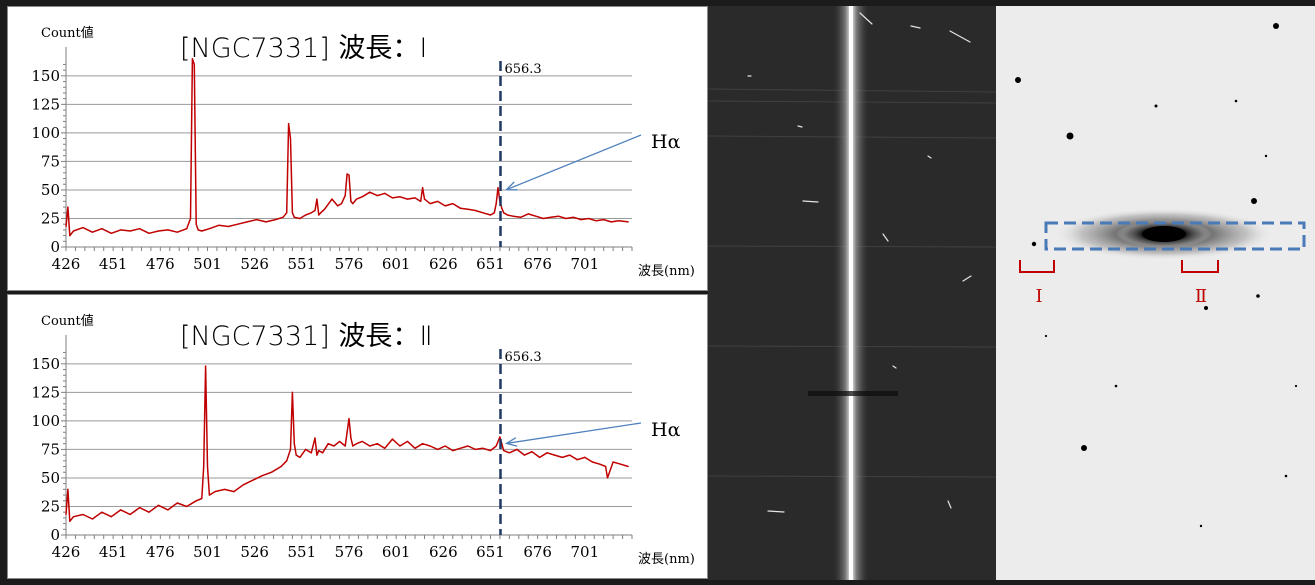 This screenshot has height=585, width=1315. Describe the element at coordinates (302, 552) in the screenshot. I see `x-tick-label-5: 551` at that location.